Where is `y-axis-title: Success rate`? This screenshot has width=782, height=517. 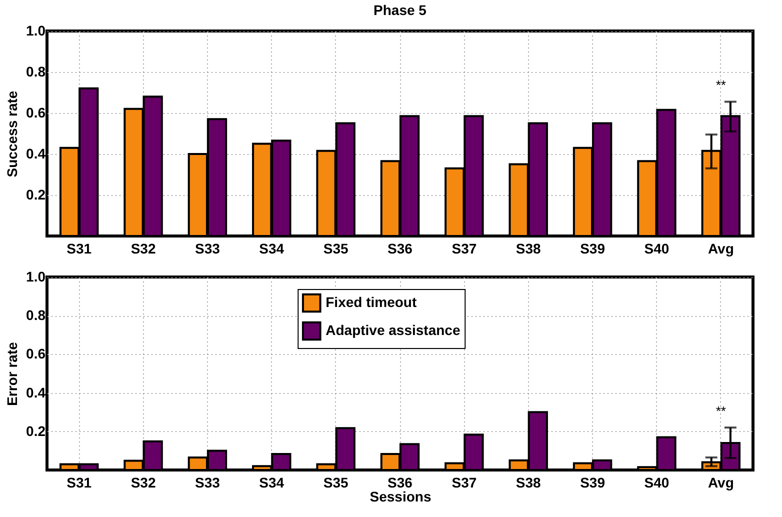 y-axis-title: Success rate is located at coordinates (12, 134).